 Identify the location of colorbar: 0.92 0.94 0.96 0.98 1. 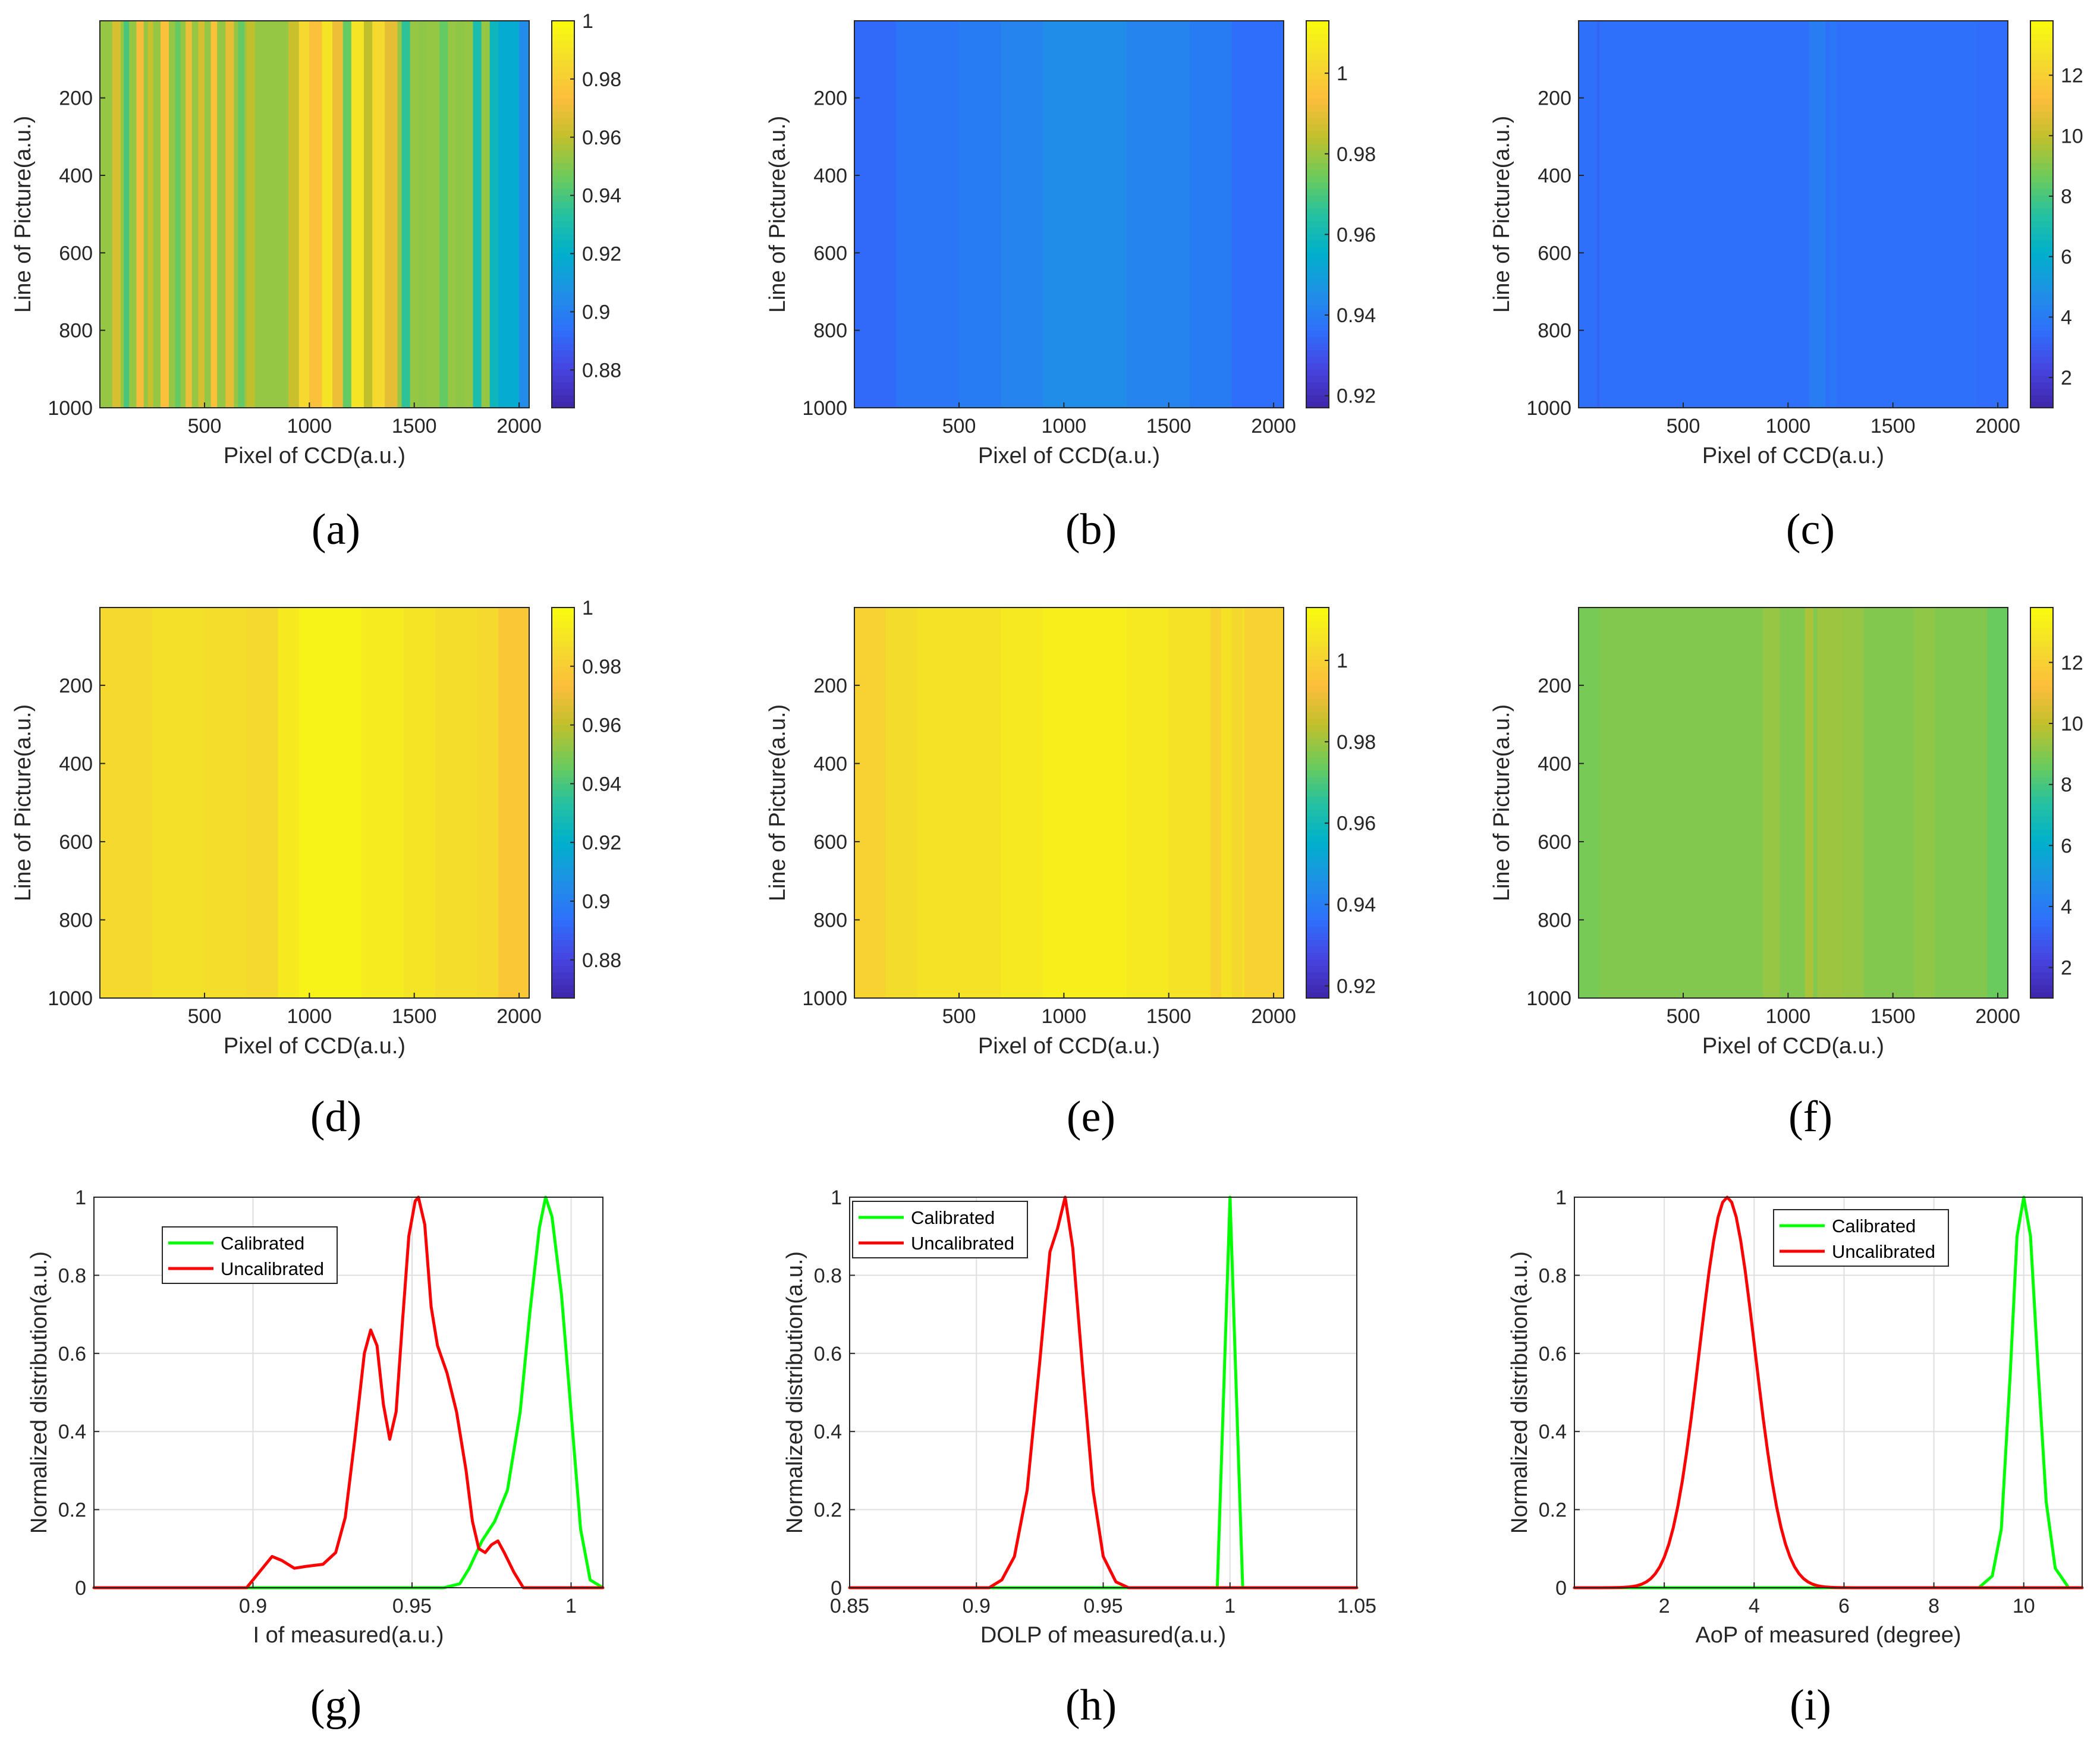
(1341, 214).